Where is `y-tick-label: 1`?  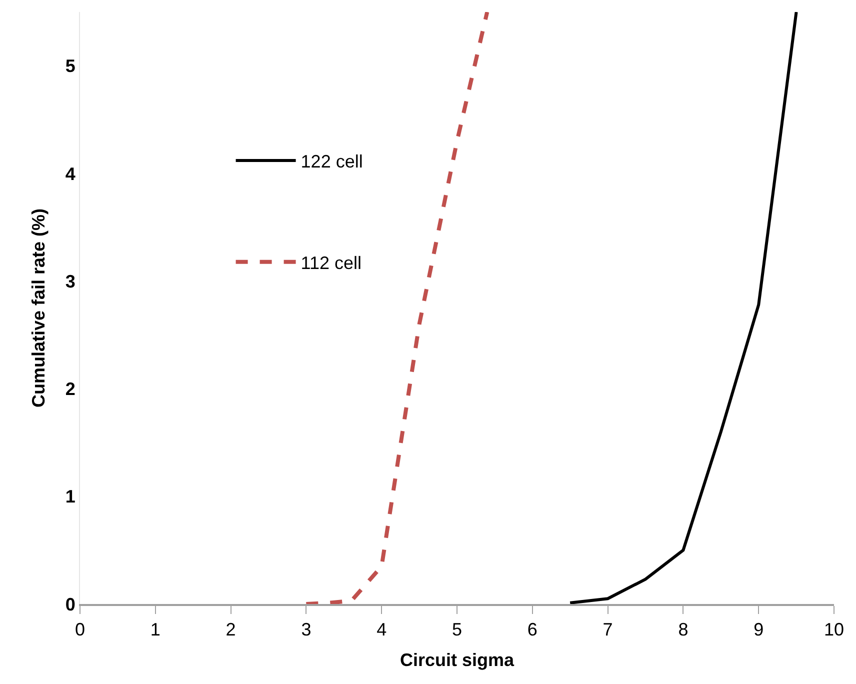 y-tick-label: 1 is located at coordinates (70, 496).